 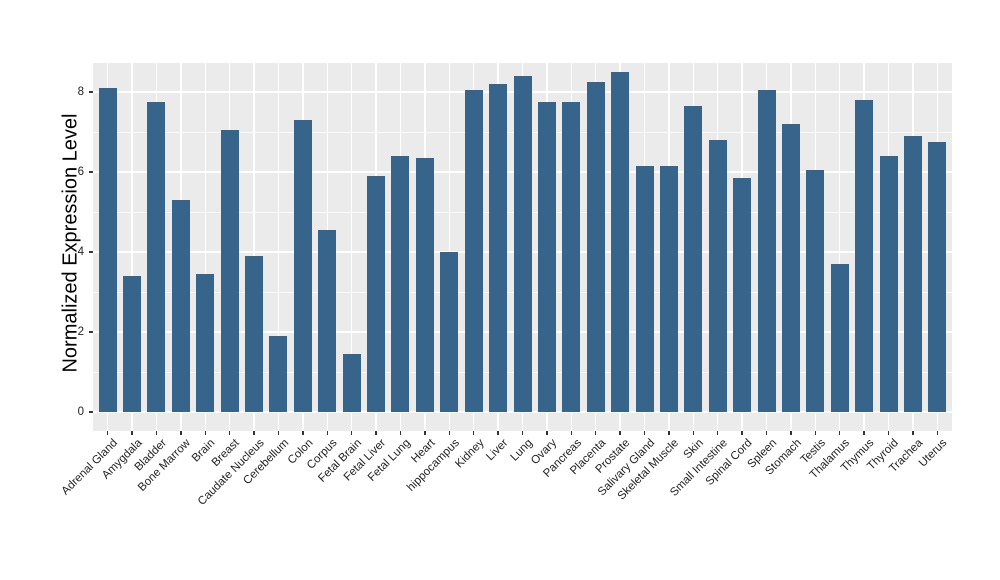 I want to click on bar-pancreas, so click(x=571, y=257).